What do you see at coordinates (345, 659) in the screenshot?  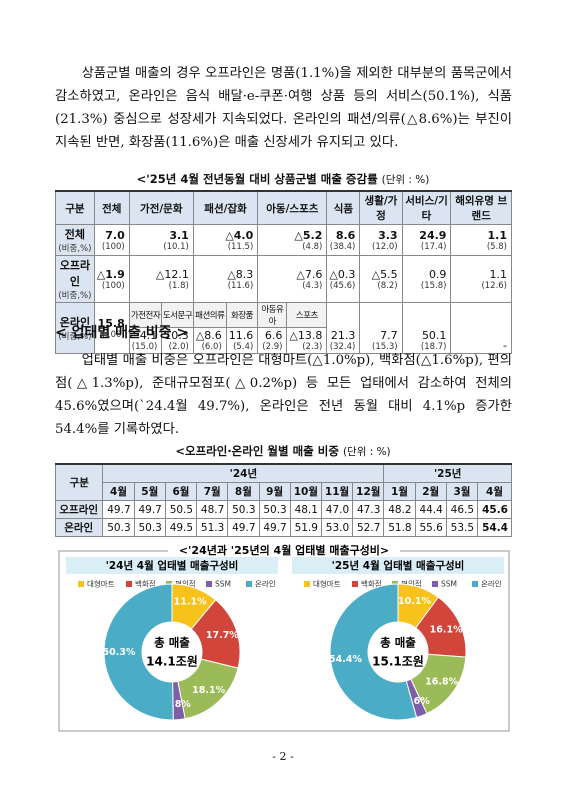 I see `slice-label: 54.4%` at bounding box center [345, 659].